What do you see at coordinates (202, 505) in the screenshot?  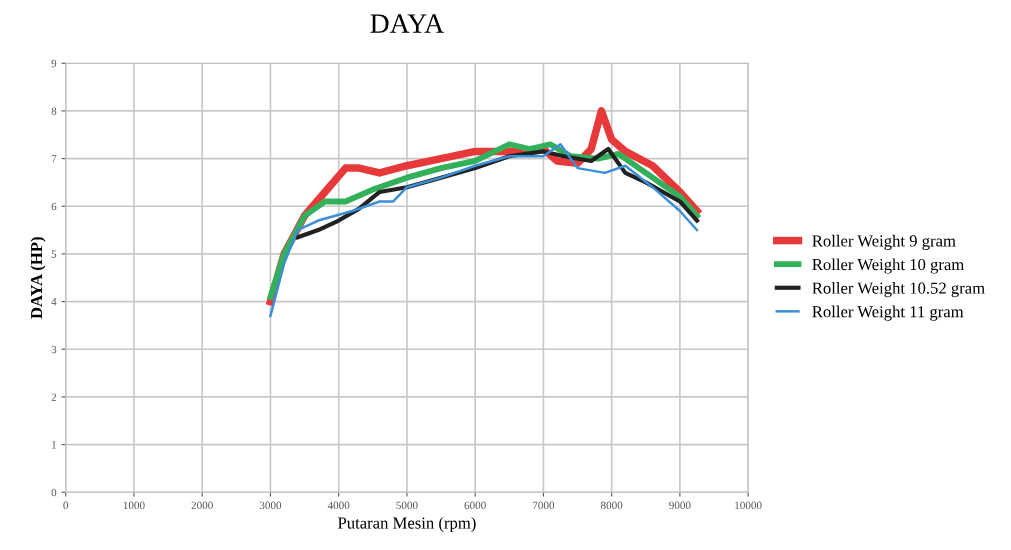 I see `x-tick-label: 2000` at bounding box center [202, 505].